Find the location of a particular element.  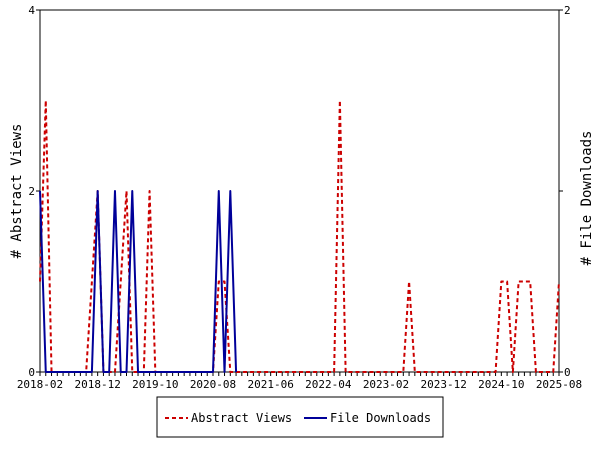

legend: Abstract Views File Downloads is located at coordinates (300, 417).